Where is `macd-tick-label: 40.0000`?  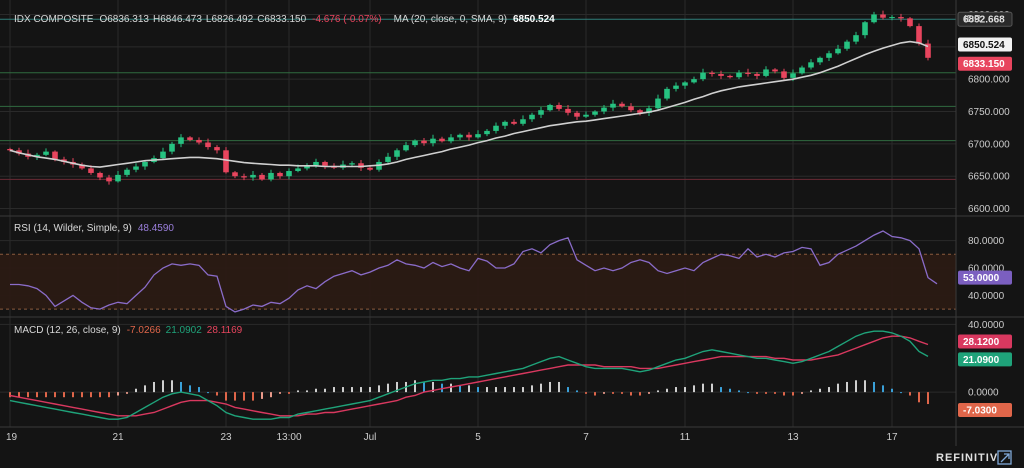 macd-tick-label: 40.0000 is located at coordinates (986, 325).